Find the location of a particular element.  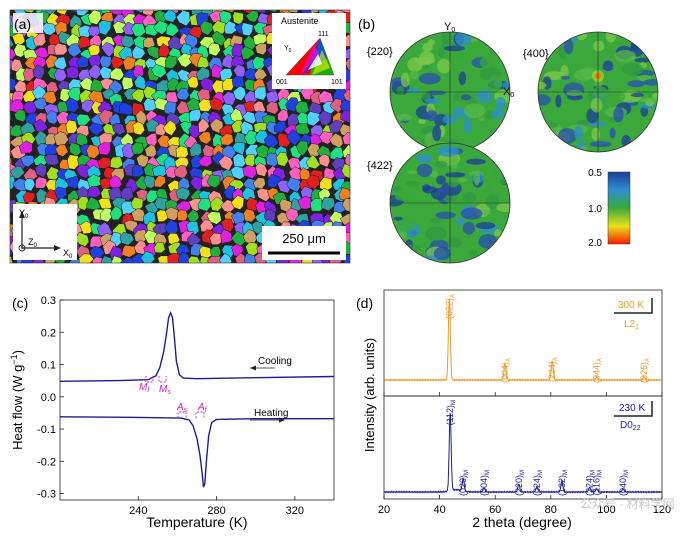

xrd-peak-label: (022)A is located at coordinates (450, 306).